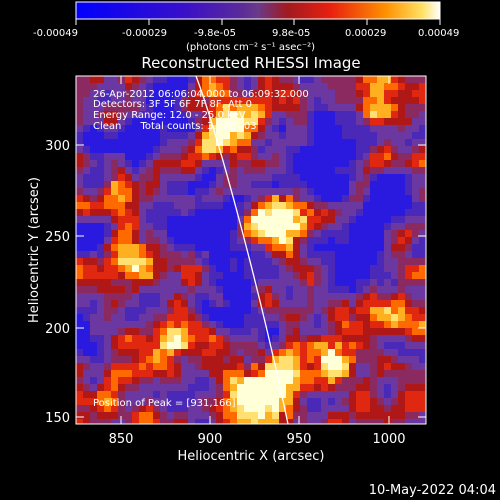 This screenshot has height=500, width=500. What do you see at coordinates (438, 33) in the screenshot?
I see `colorbar-tick-label: 0.00049` at bounding box center [438, 33].